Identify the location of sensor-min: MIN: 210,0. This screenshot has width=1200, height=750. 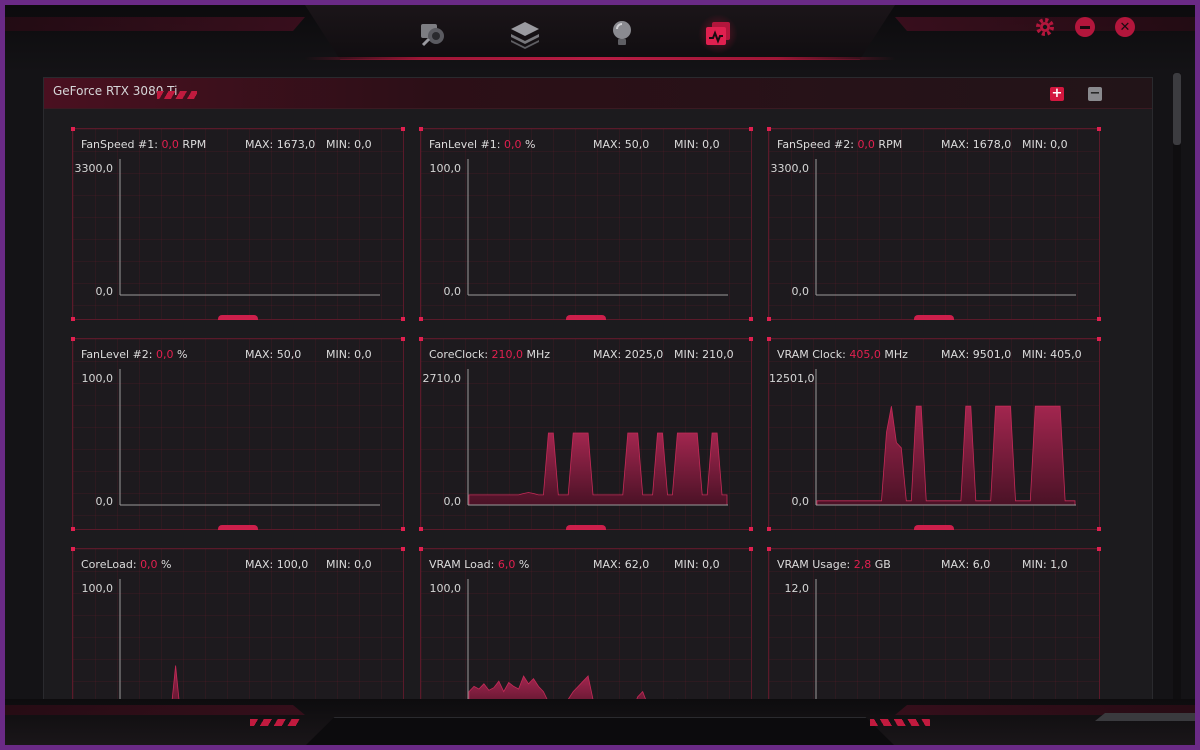
(704, 354).